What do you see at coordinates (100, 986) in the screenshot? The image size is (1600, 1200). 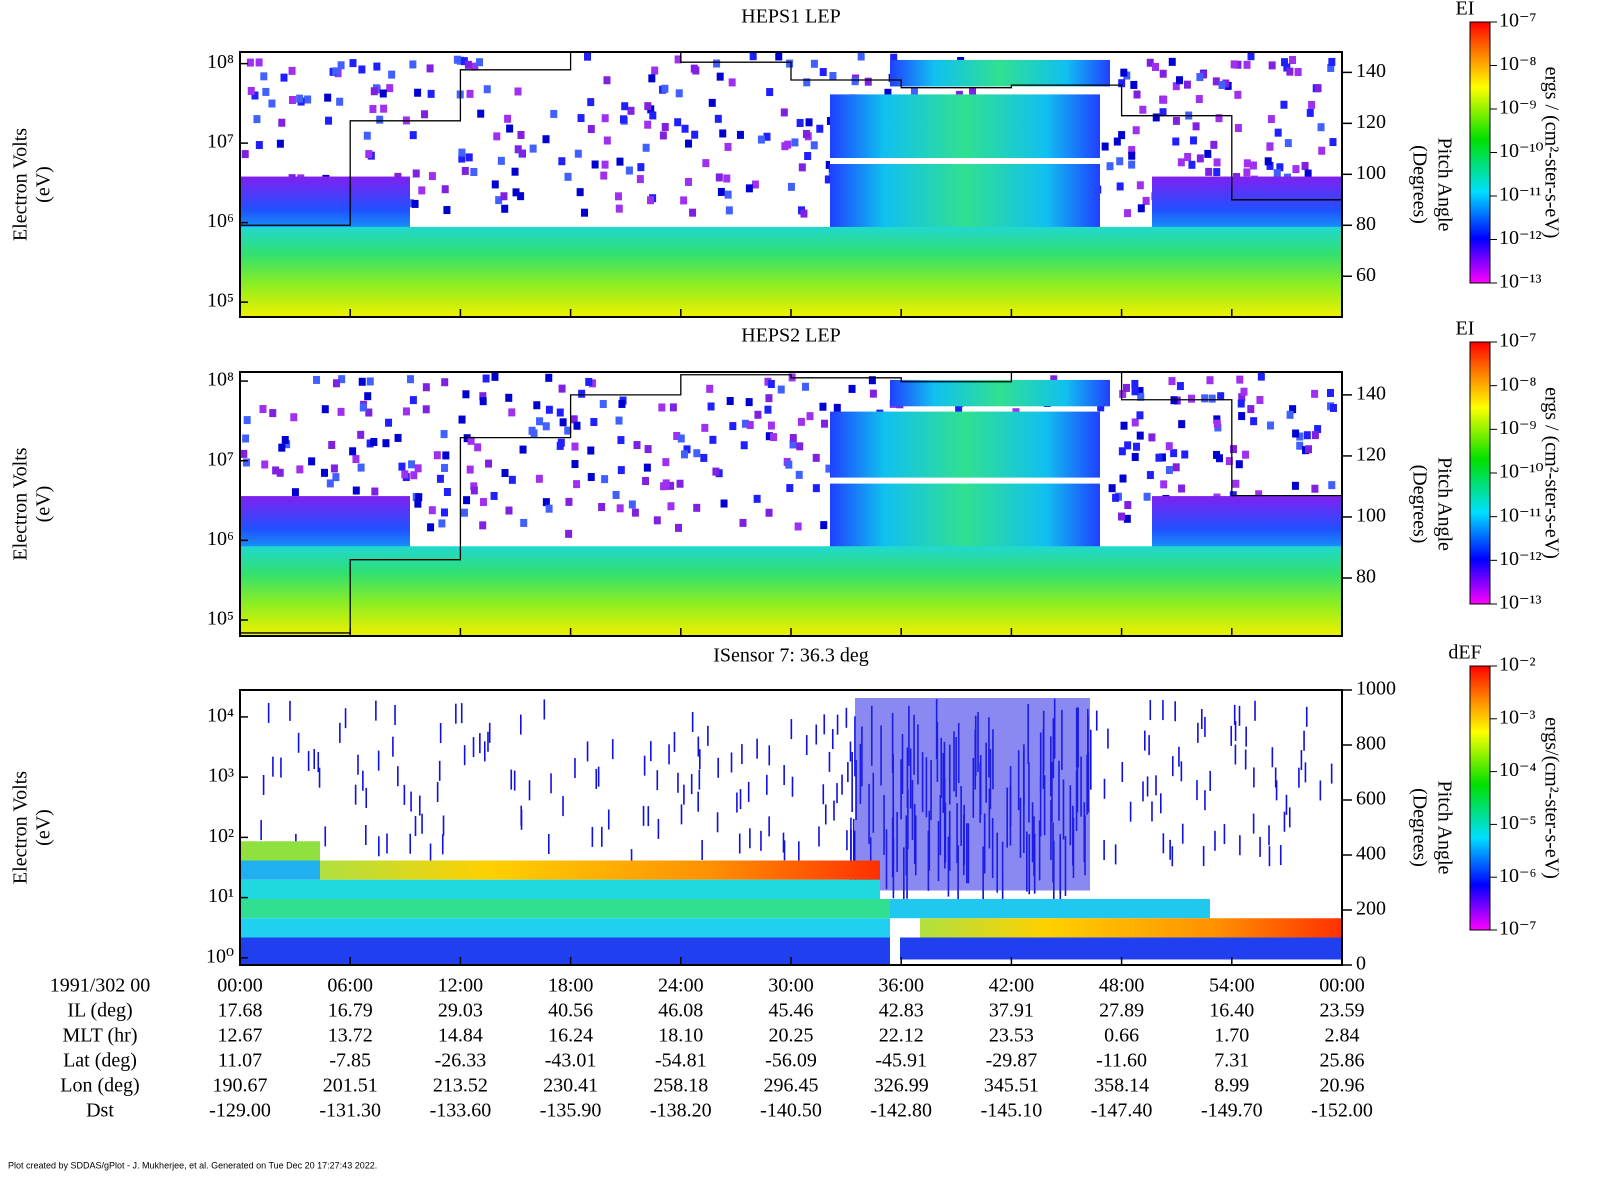 I see `time-start-label: 1991/302 00` at bounding box center [100, 986].